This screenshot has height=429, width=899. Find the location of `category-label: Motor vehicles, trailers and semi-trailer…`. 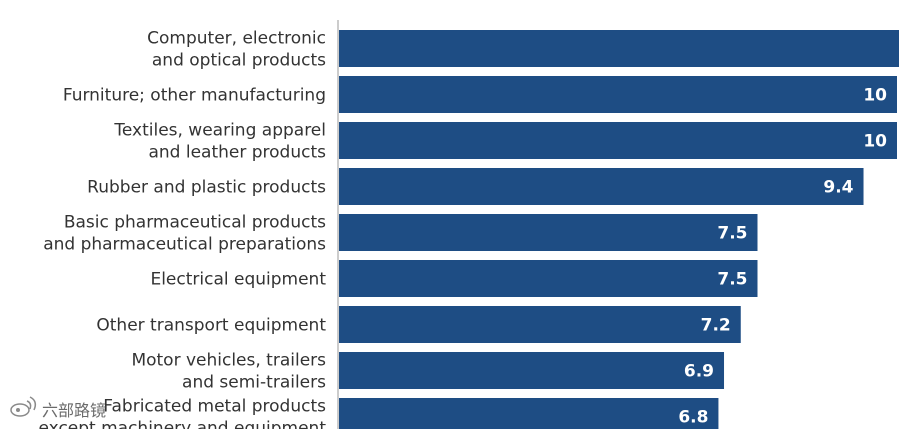

category-label: Motor vehicles, trailers and semi-trailer… is located at coordinates (228, 372).